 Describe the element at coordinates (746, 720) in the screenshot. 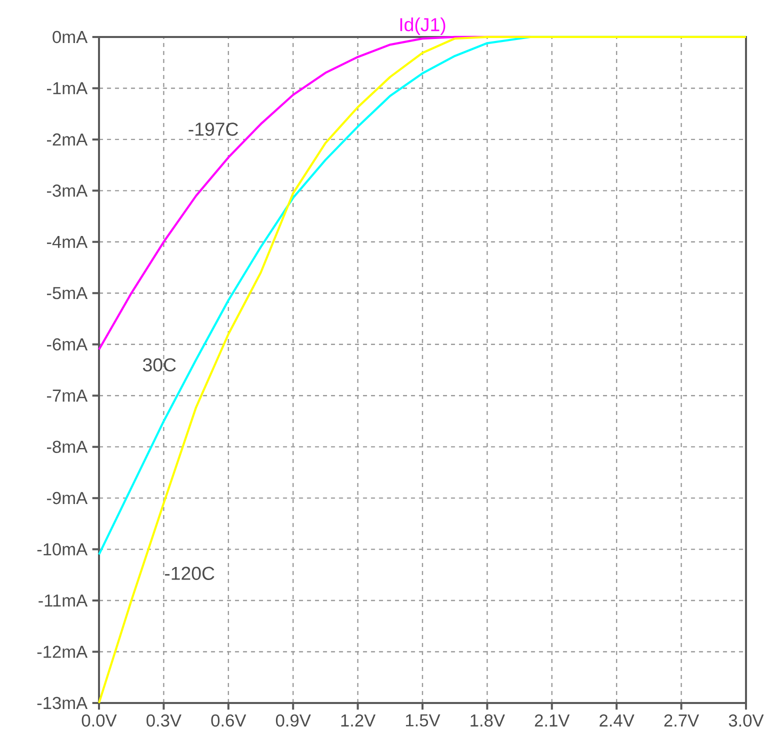

I see `x-tick-label: 3.0V` at that location.